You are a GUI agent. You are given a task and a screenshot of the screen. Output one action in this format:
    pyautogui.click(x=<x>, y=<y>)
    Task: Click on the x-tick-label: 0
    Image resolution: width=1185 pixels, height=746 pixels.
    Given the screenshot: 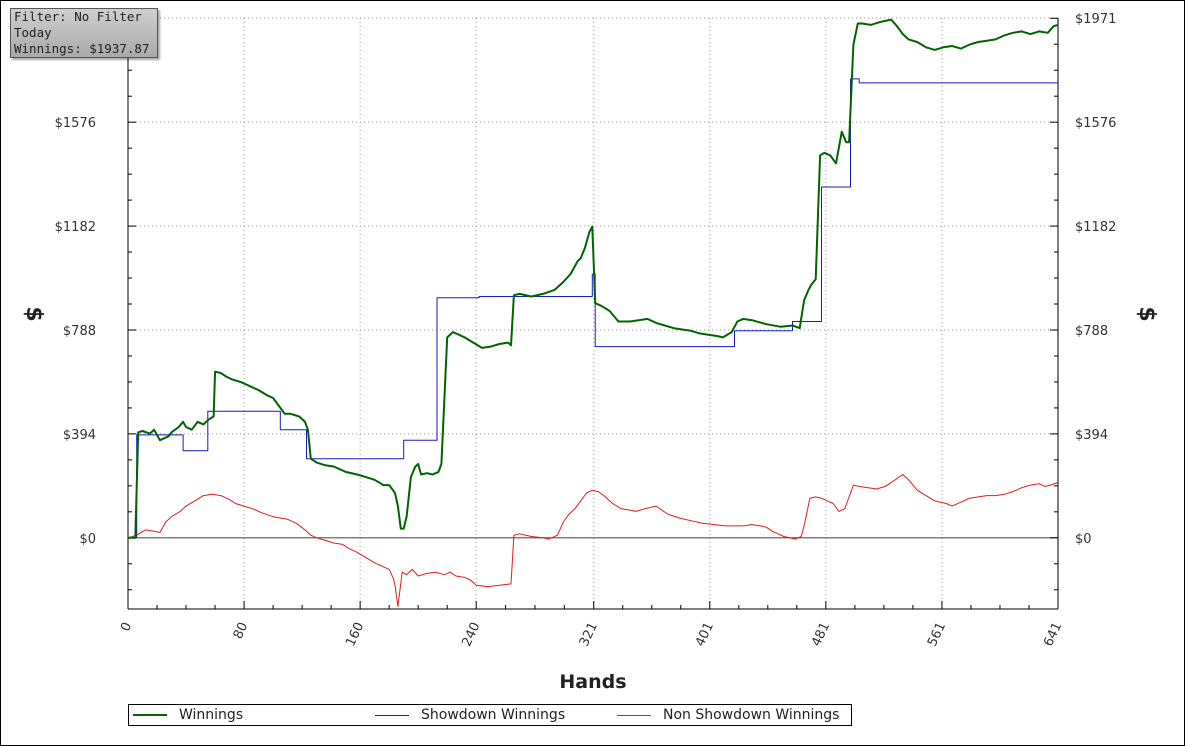 What is the action you would take?
    pyautogui.click(x=126, y=627)
    